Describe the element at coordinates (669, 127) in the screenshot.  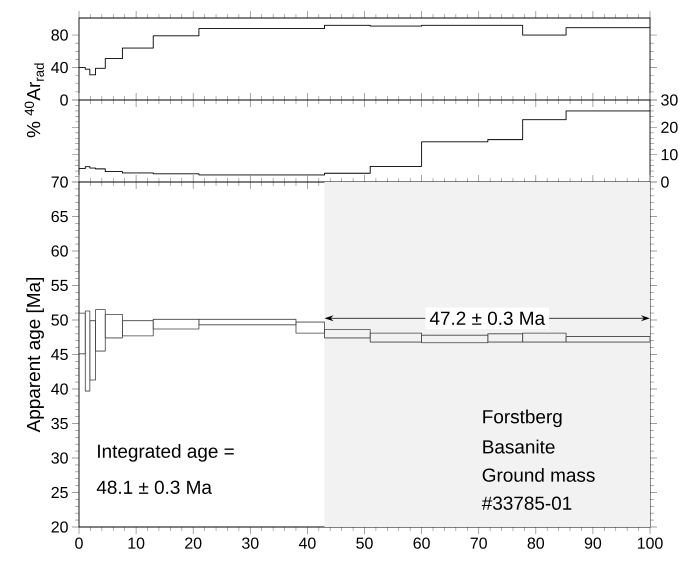
I see `y2-tick-label: 20` at that location.